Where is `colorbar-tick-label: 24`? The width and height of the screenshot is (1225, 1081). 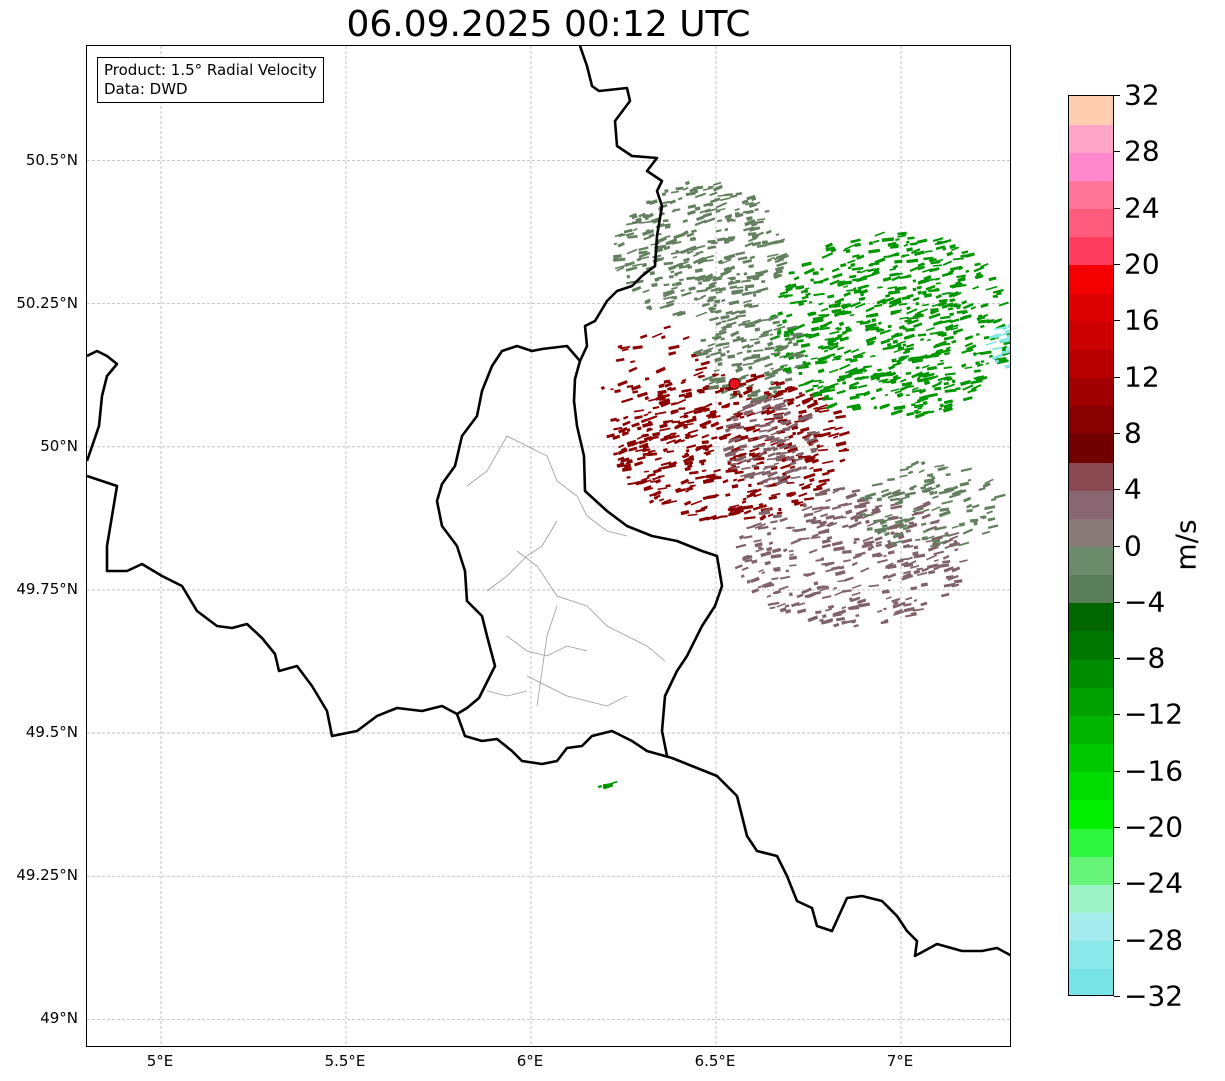
colorbar-tick-label: 24 is located at coordinates (1142, 208).